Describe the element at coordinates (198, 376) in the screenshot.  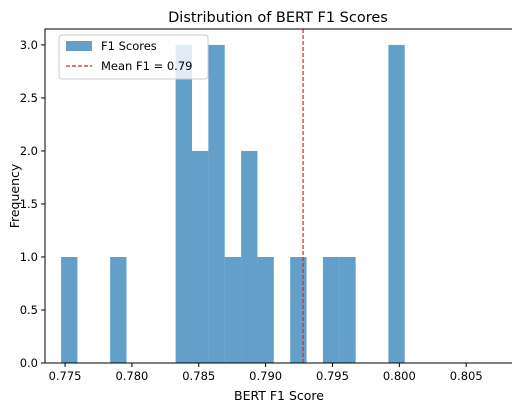
I see `x-tick-label: 0.785` at that location.